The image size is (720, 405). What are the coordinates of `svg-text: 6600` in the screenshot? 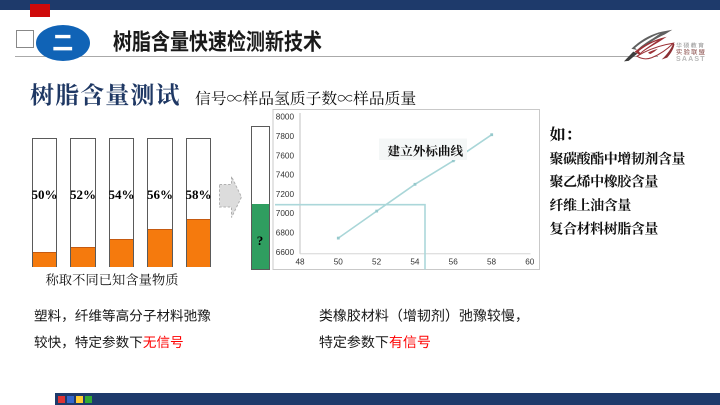 It's located at (285, 252).